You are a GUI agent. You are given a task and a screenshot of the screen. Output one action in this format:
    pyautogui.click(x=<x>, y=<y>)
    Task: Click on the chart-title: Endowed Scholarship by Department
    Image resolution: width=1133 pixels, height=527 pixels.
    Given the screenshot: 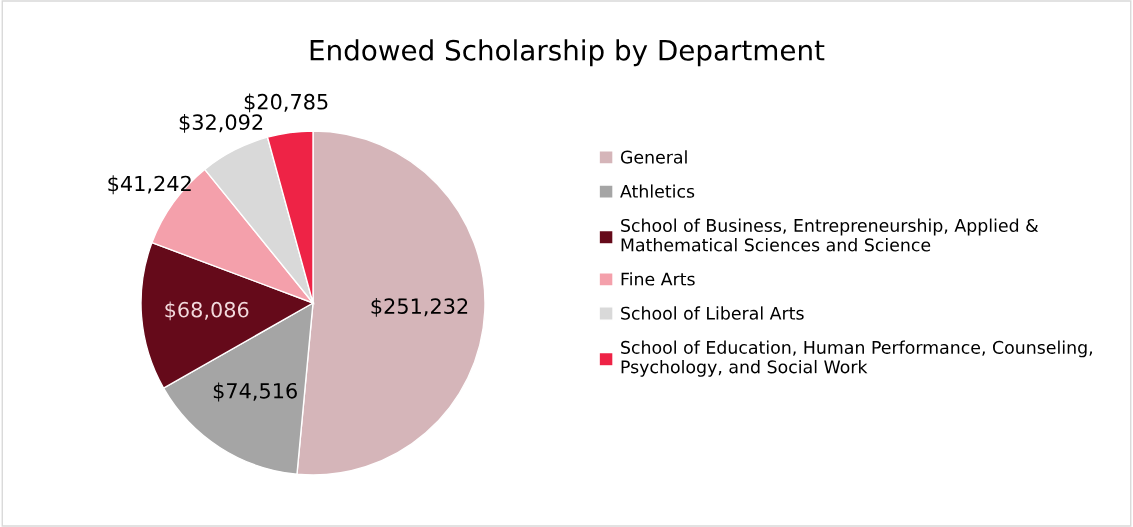 What is the action you would take?
    pyautogui.click(x=567, y=53)
    